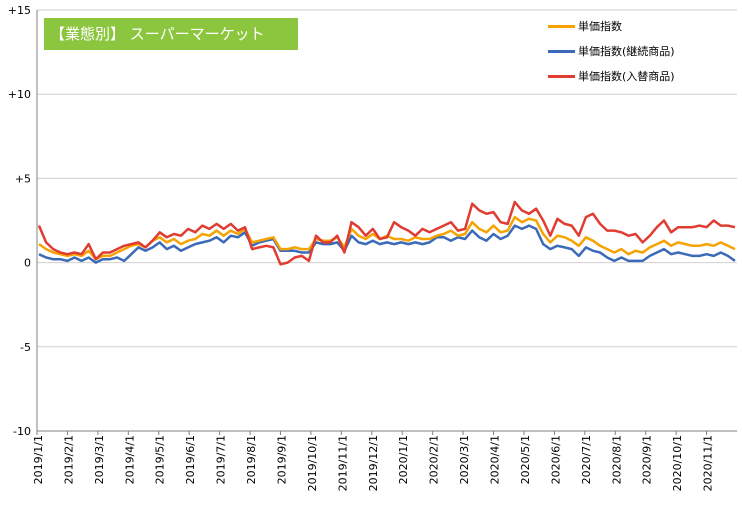  Describe the element at coordinates (99, 459) in the screenshot. I see `x-tick-label: 2019/3/1` at that location.